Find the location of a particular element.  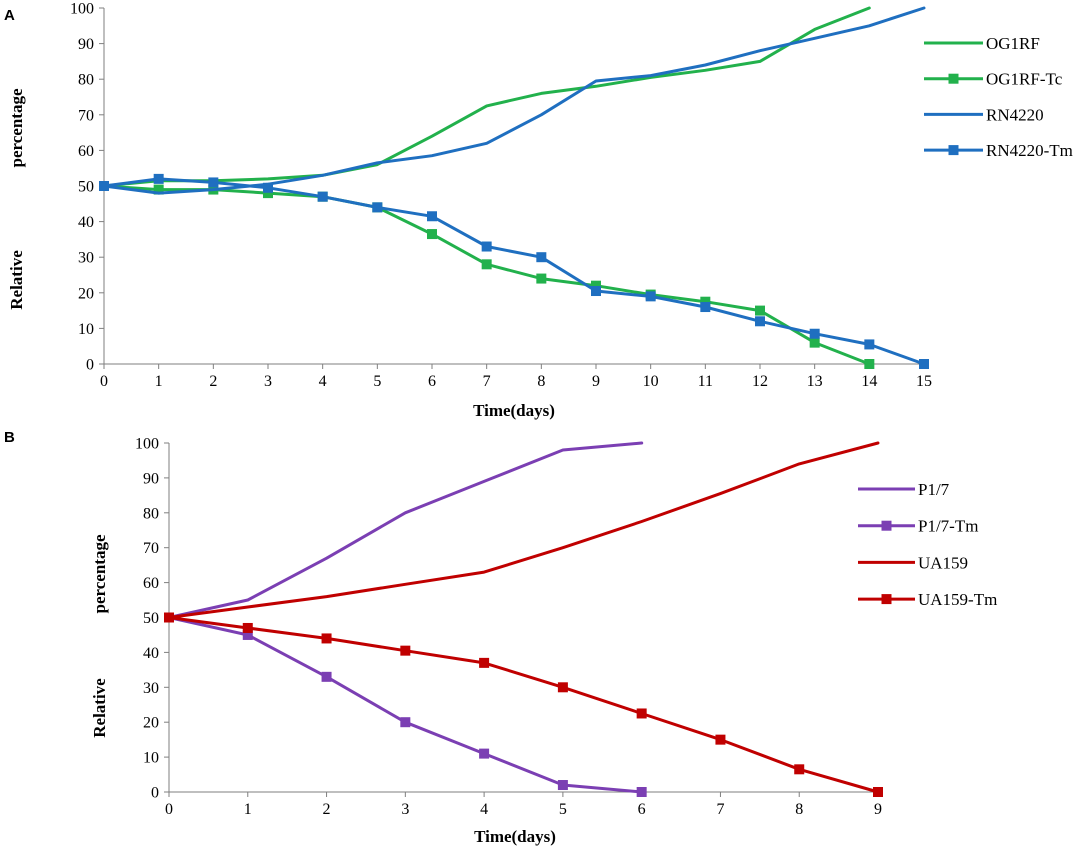

panel-b-x-tick-label: 3 is located at coordinates (405, 809).